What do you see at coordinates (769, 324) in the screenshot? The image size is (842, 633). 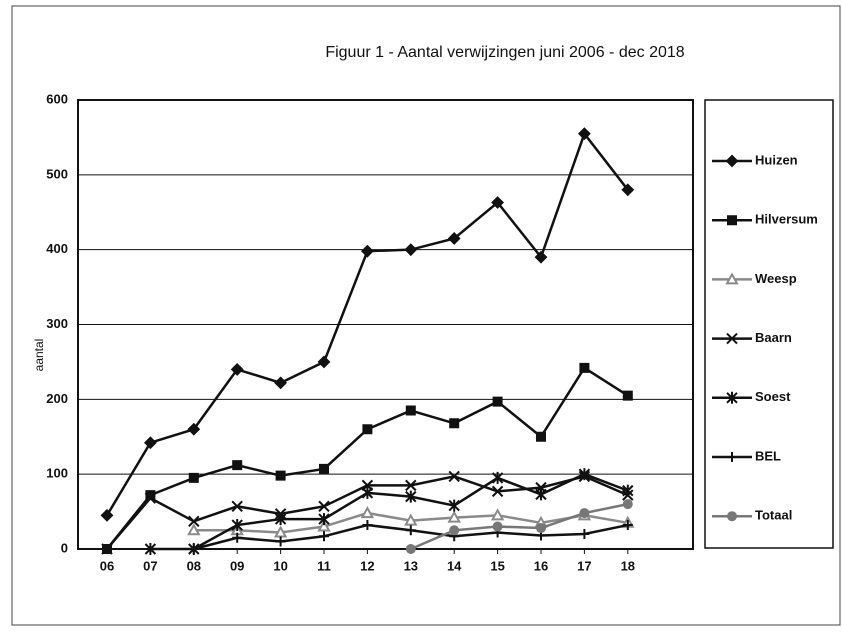 I see `legend-box` at bounding box center [769, 324].